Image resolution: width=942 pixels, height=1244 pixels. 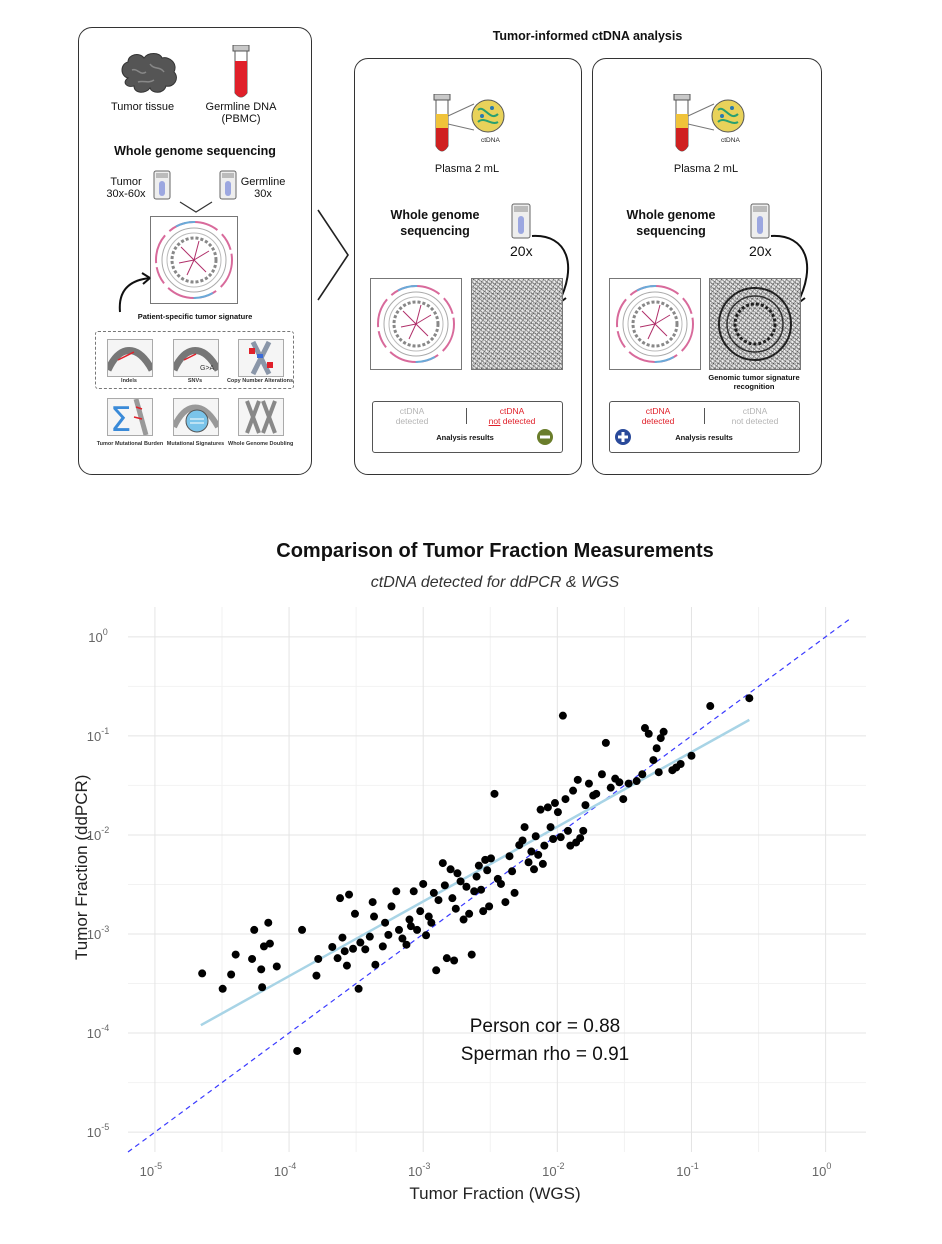 What do you see at coordinates (467, 169) in the screenshot?
I see `plasma-label: Plasma 2 mL` at bounding box center [467, 169].